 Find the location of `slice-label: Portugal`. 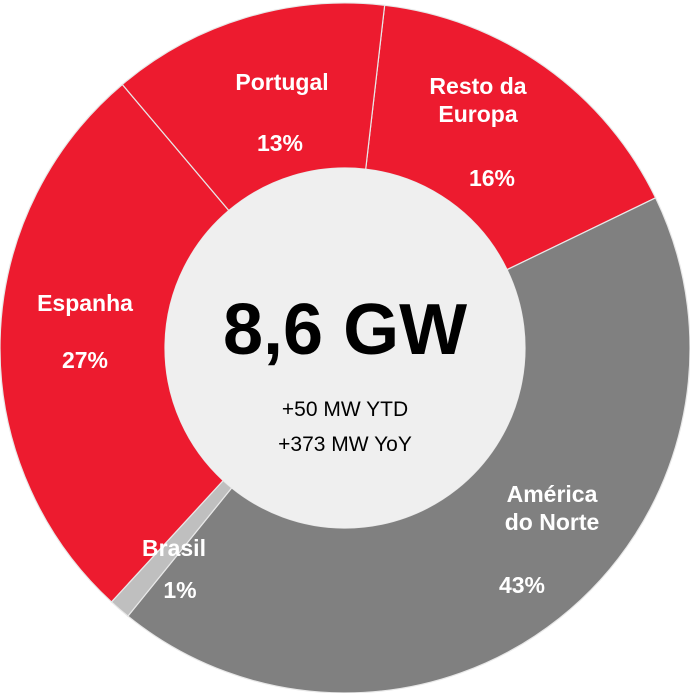

slice-label: Portugal is located at coordinates (282, 82).